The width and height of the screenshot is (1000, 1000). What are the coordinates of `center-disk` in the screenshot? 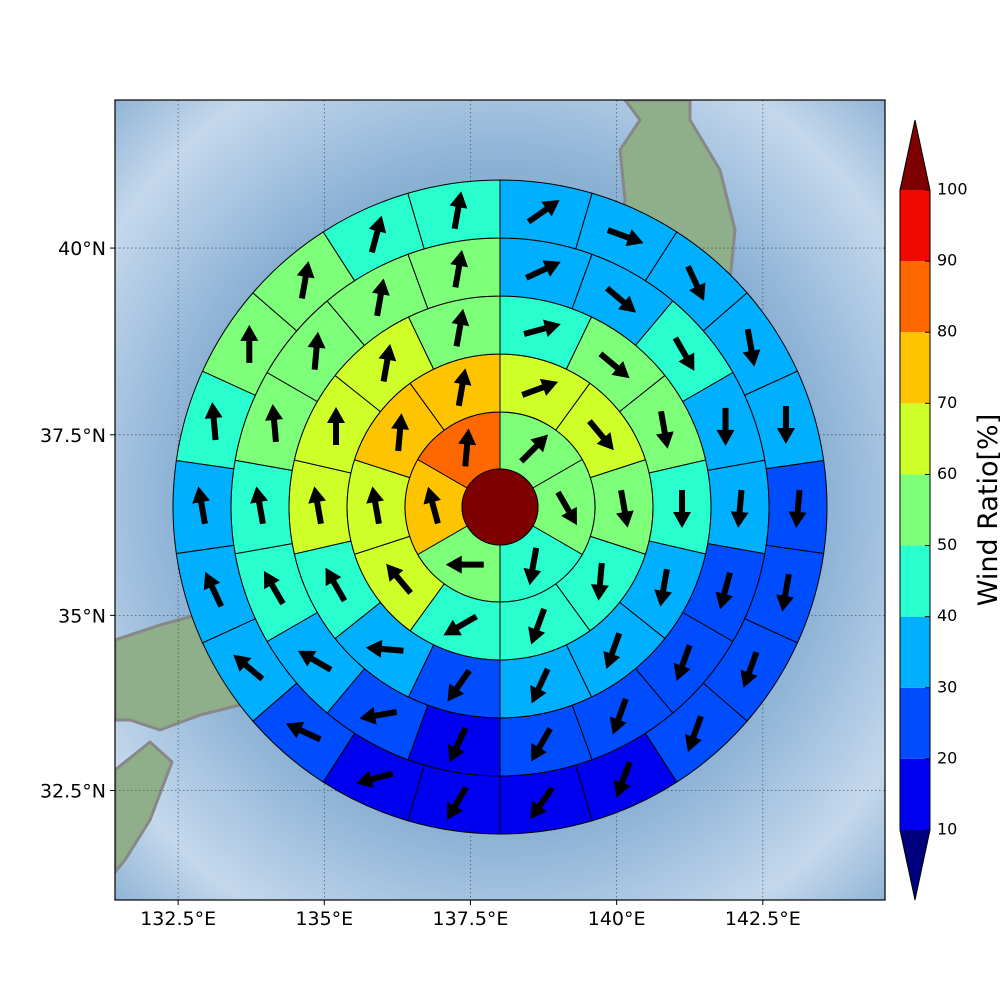 It's located at (500, 507).